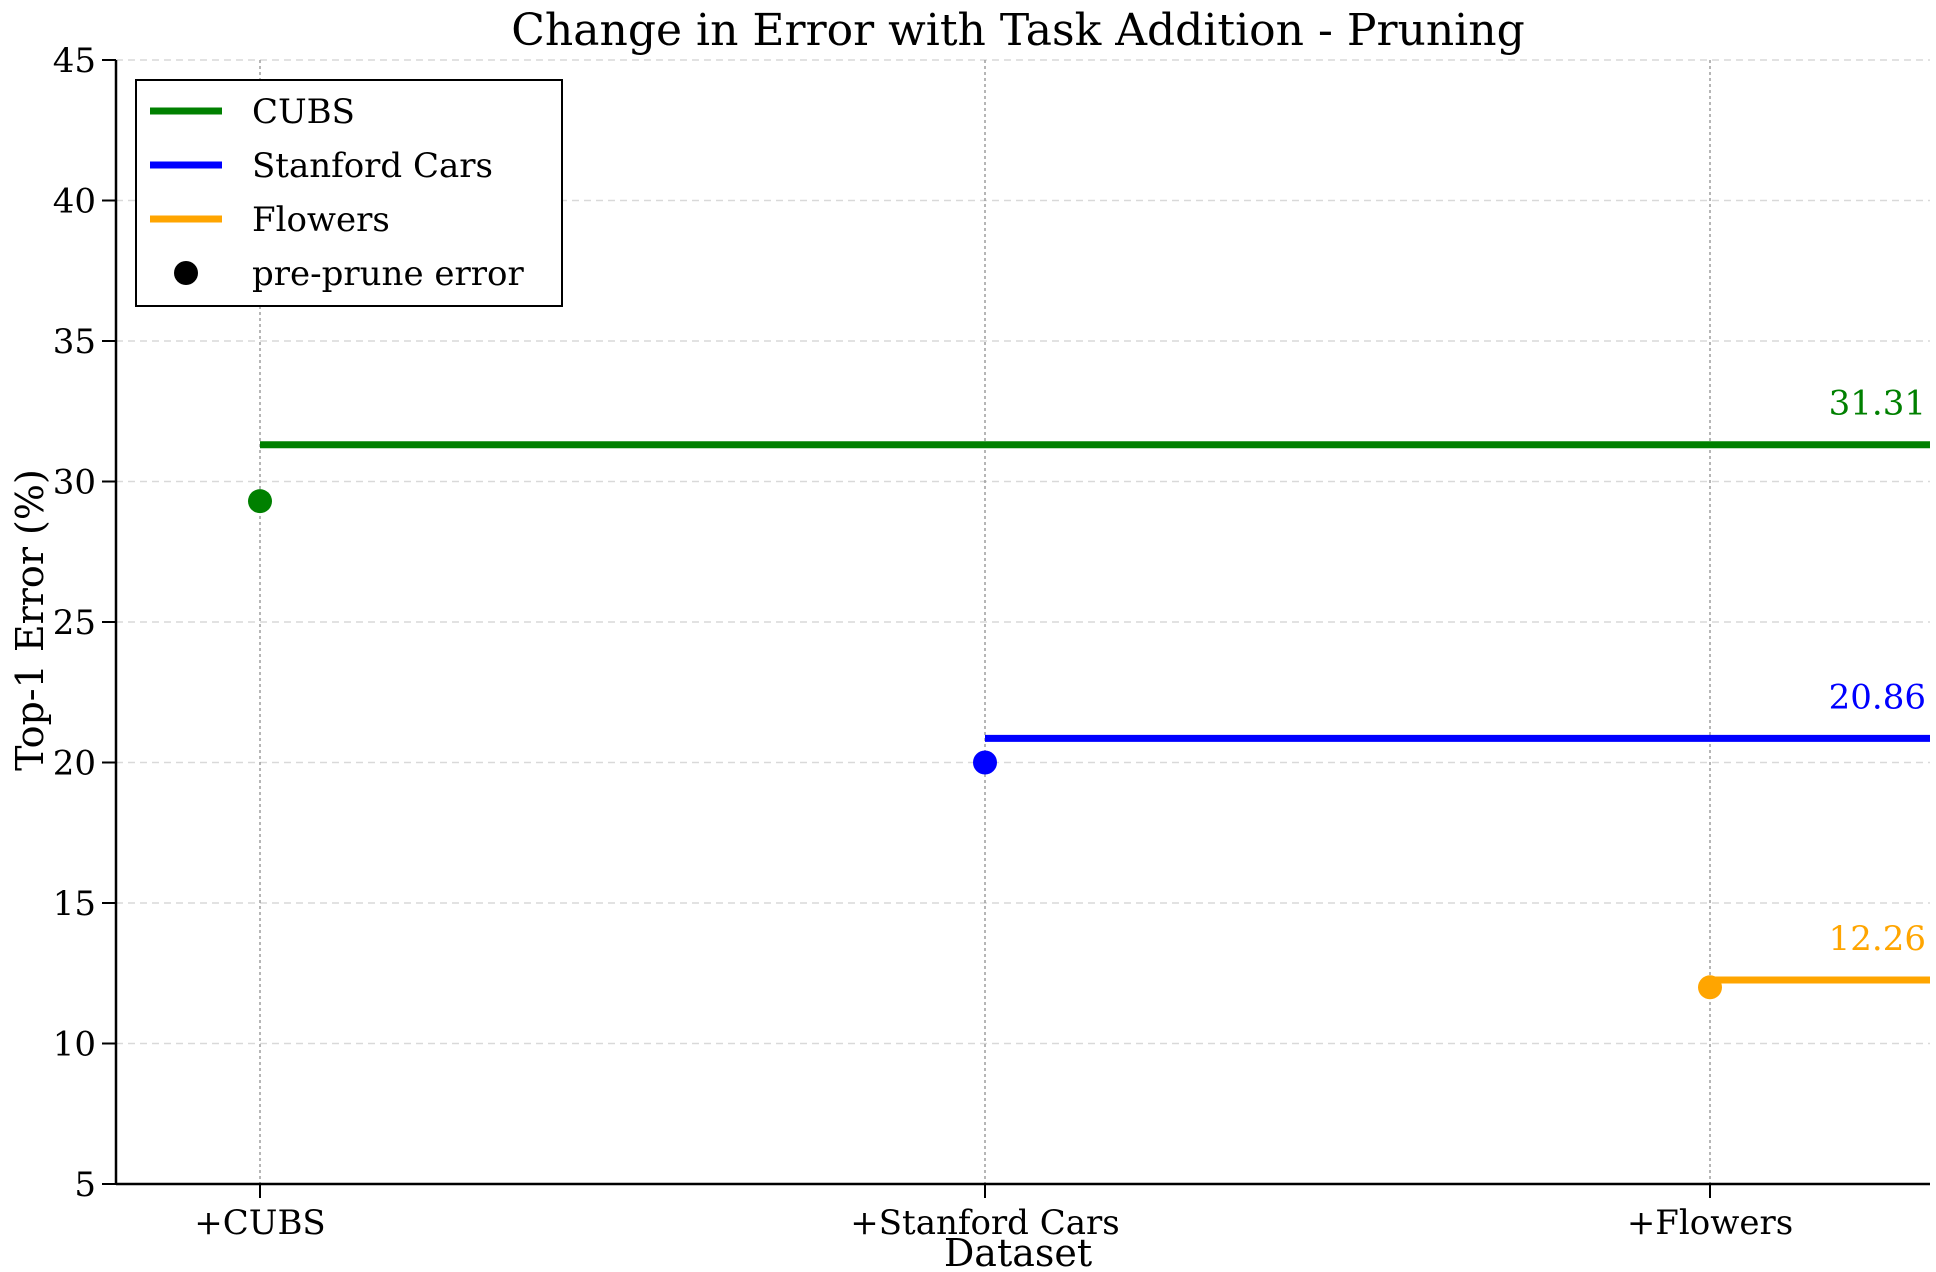  Describe the element at coordinates (372, 166) in the screenshot. I see `legend-label-stanford-cars: Stanford Cars` at that location.